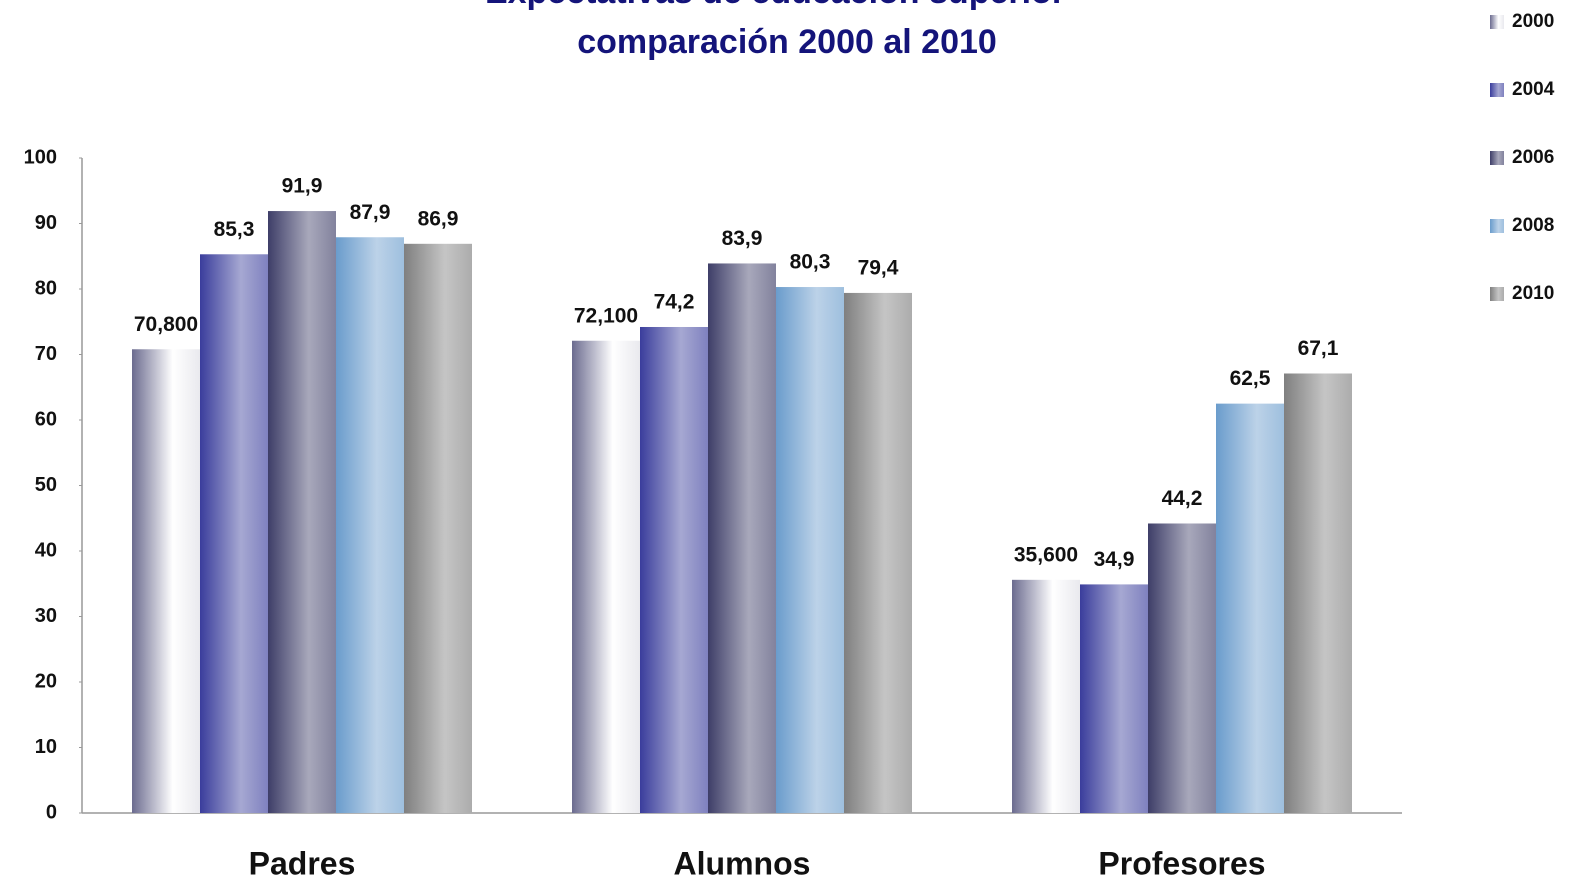 The height and width of the screenshot is (894, 1594). Describe the element at coordinates (775, 5) in the screenshot. I see `chart-title: Expectativas de educación superior` at that location.